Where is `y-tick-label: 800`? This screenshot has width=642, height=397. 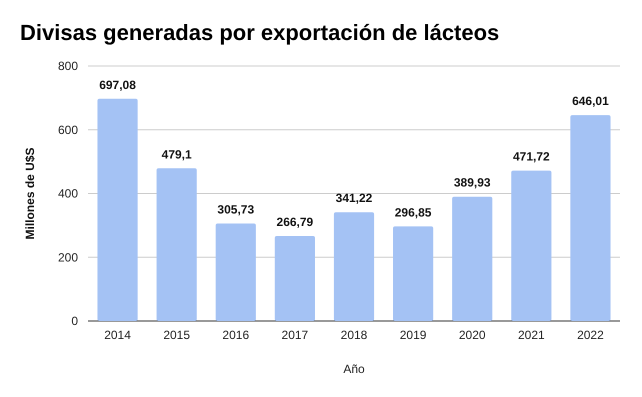 y-tick-label: 800 is located at coordinates (68, 66).